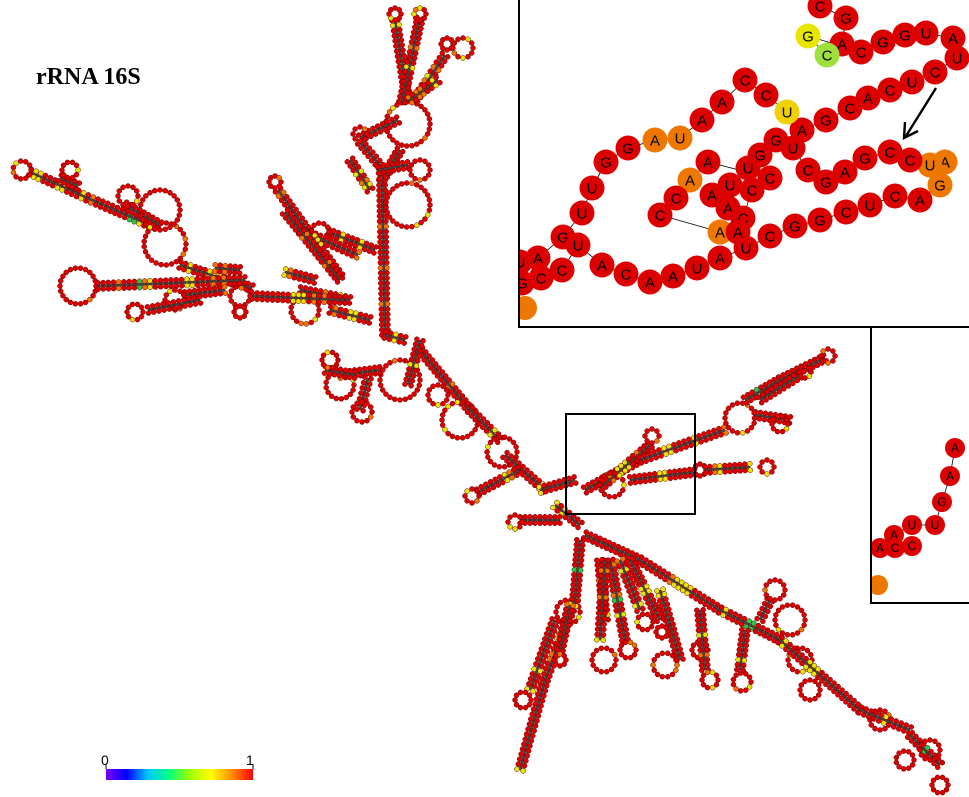 This screenshot has height=797, width=969. Describe the element at coordinates (250, 760) in the screenshot. I see `colorbar-max-label: 1` at that location.